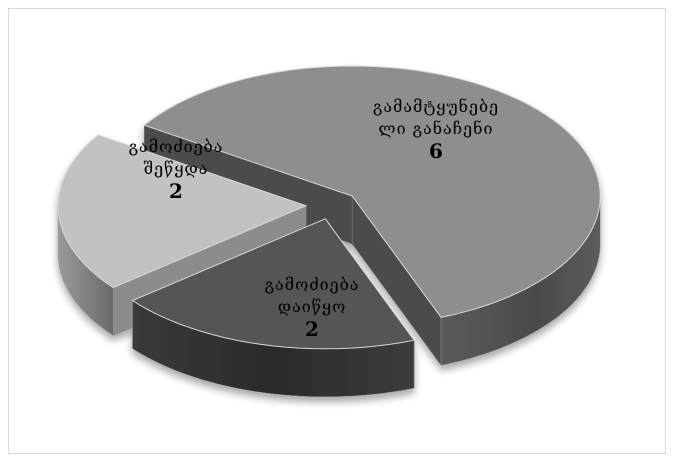 This screenshot has width=674, height=459. Describe the element at coordinates (176, 168) in the screenshot. I see `data-label-name: შეწყდა` at that location.